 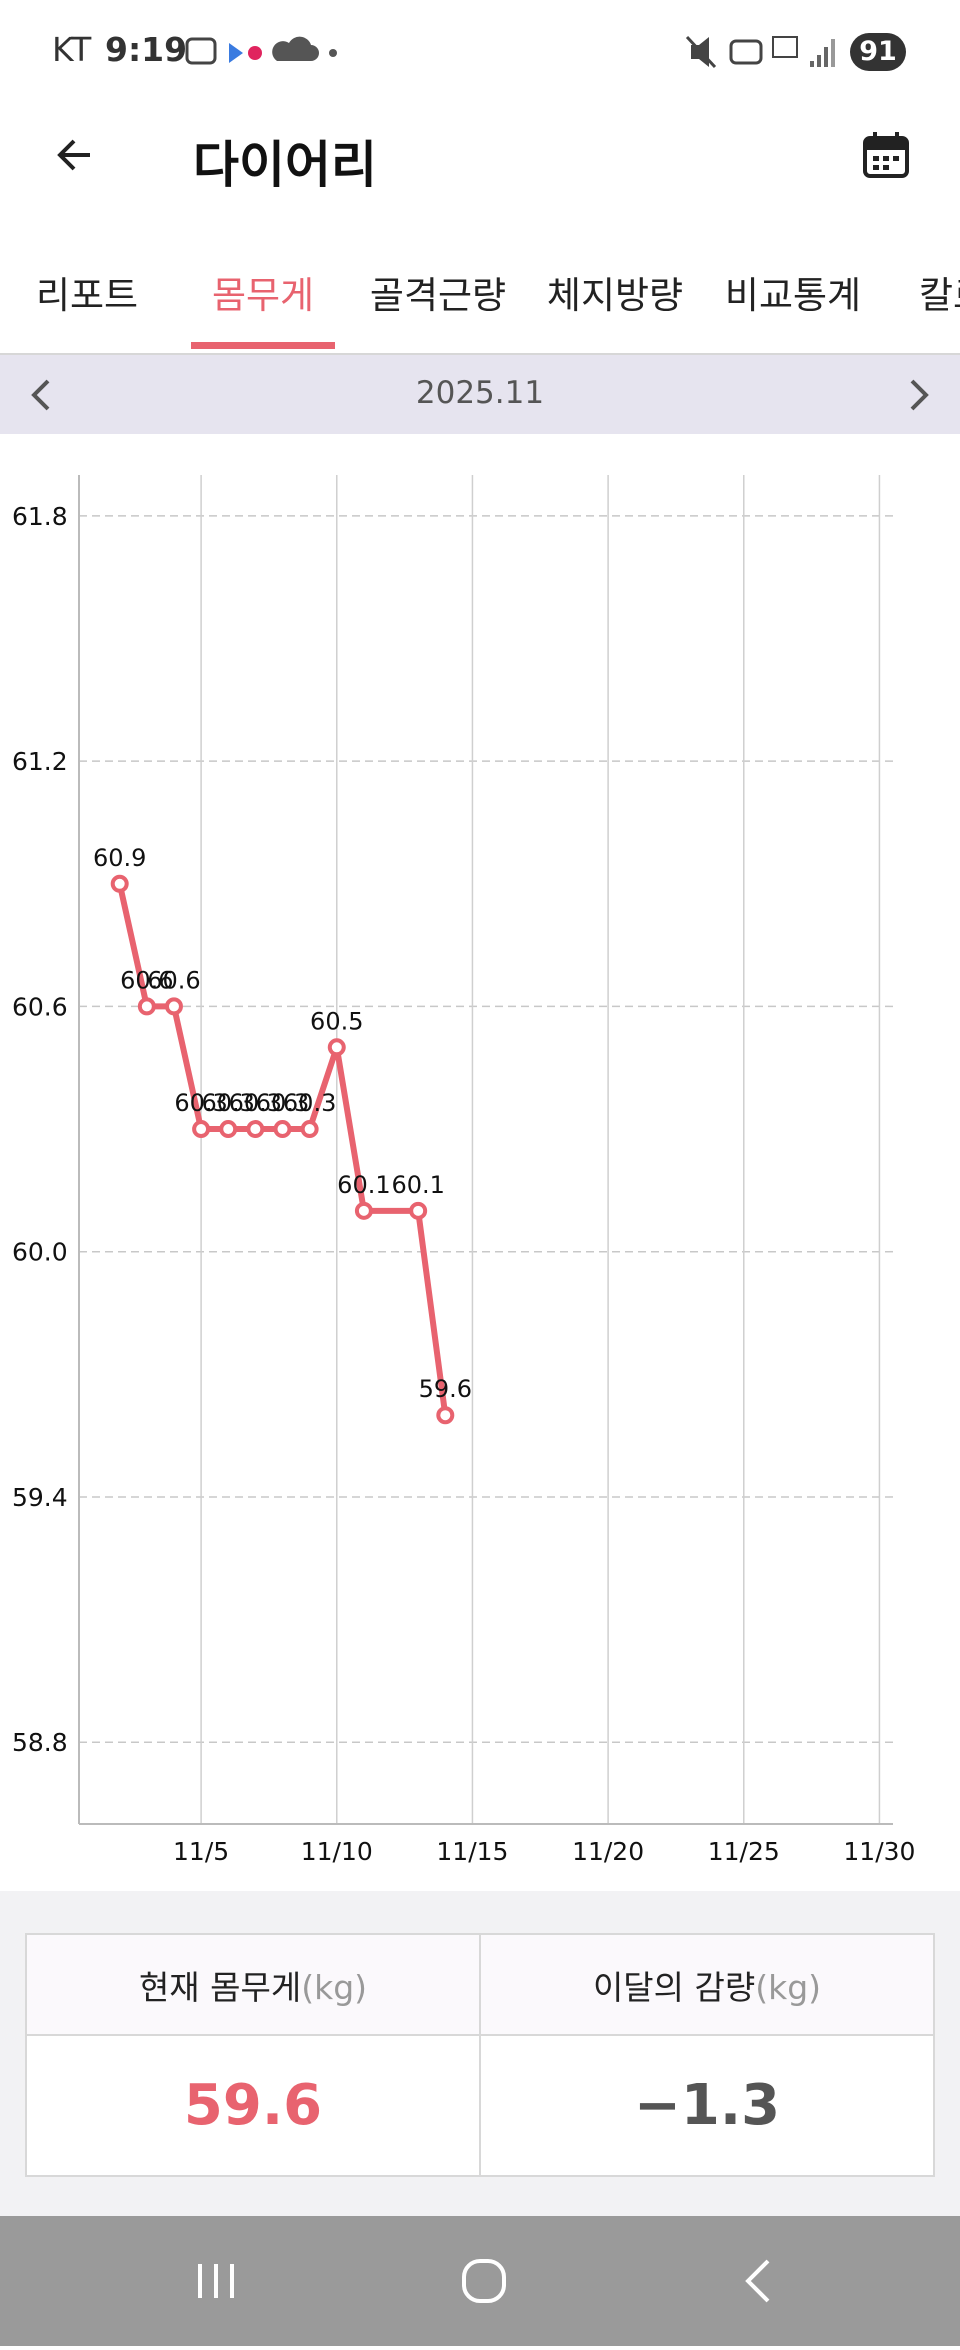 I want to click on summary-table: 현재 몸무게(kg) 이달의 감량(kg) 59.6 −1.3, so click(x=480, y=2055).